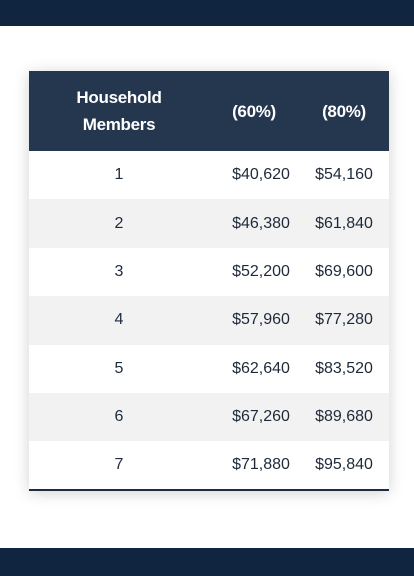 The height and width of the screenshot is (576, 414). I want to click on header-80-percent: (80%), so click(344, 111).